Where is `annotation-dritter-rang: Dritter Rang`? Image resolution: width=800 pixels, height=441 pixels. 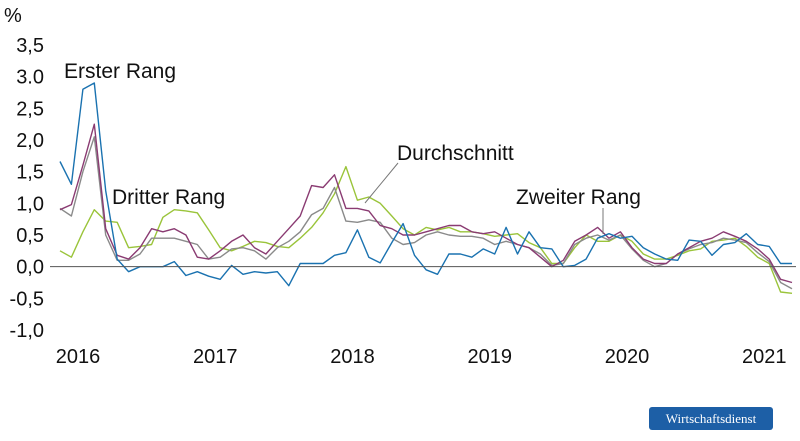
annotation-dritter-rang: Dritter Rang is located at coordinates (168, 197).